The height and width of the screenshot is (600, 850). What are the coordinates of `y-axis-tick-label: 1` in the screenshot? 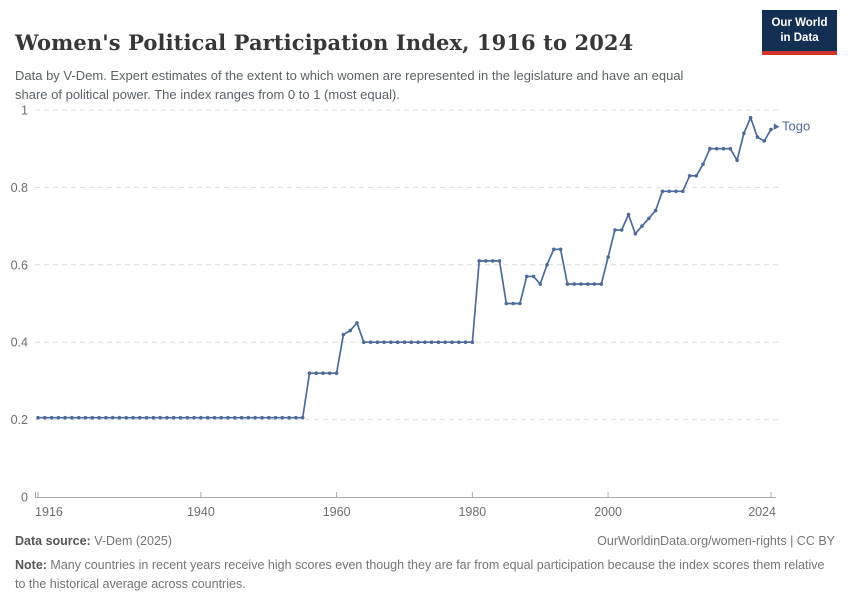 It's located at (24, 111).